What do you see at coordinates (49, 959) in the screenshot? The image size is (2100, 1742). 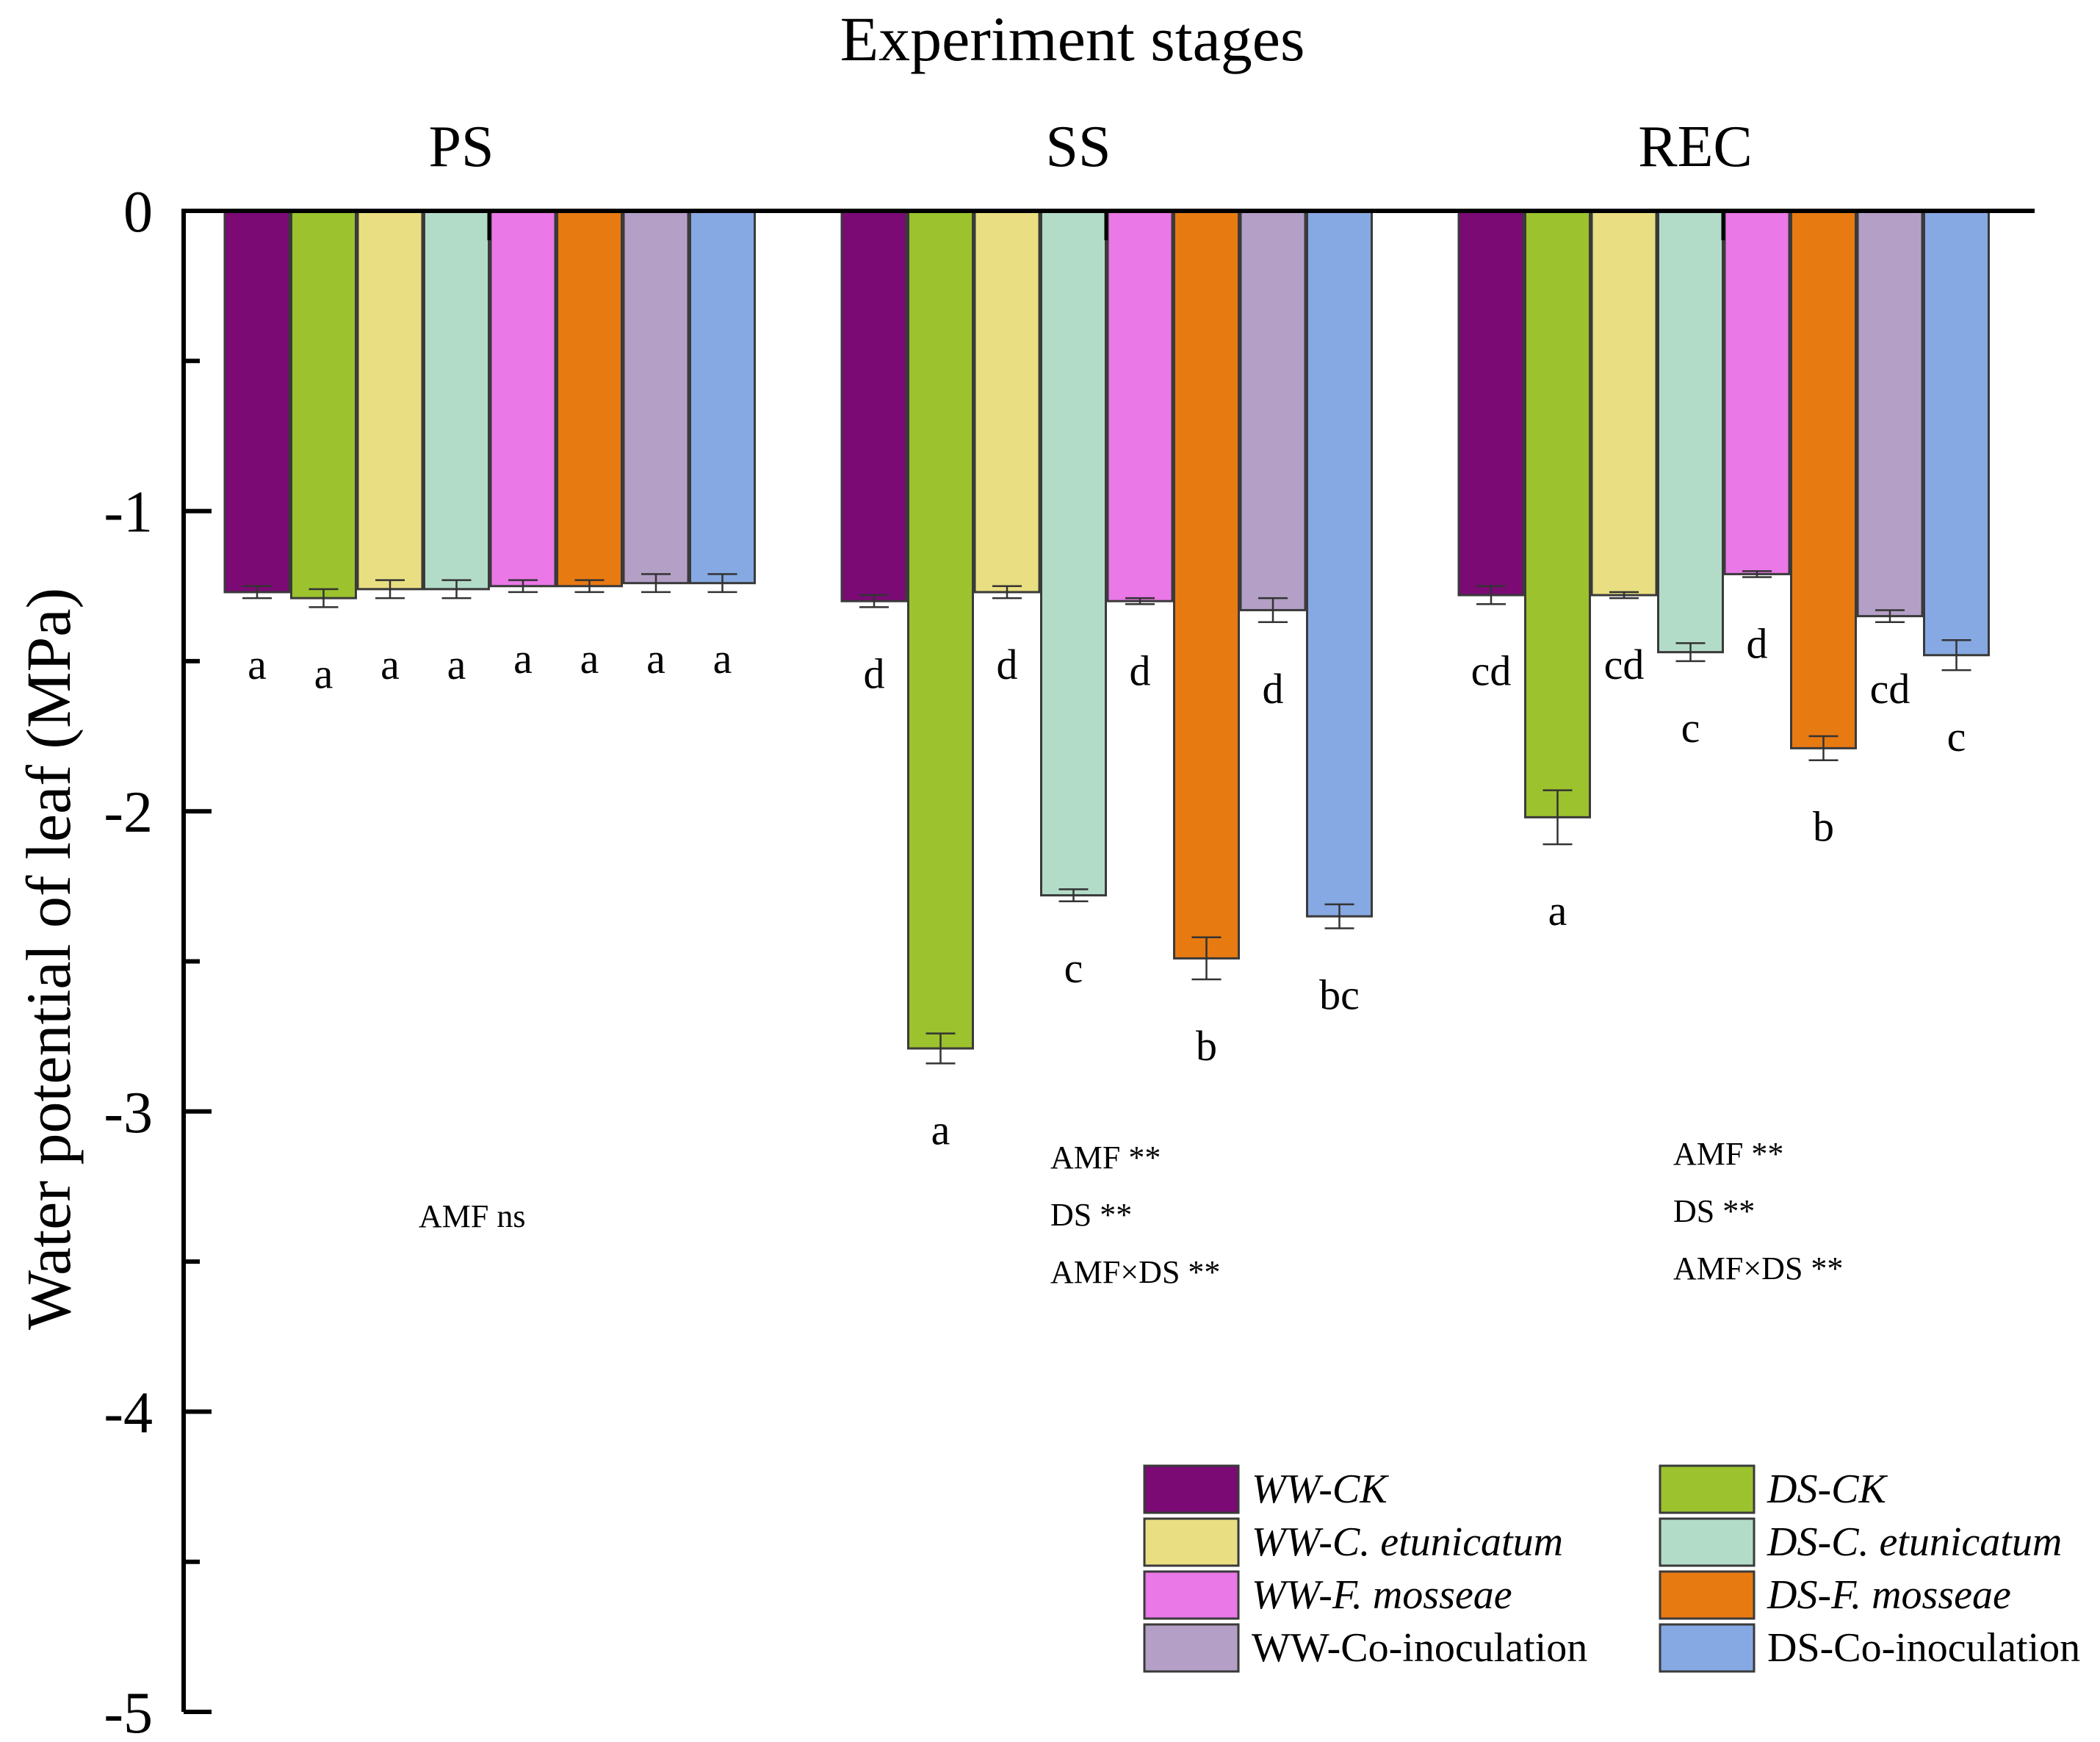 I see `y-axis-label: Water potential of leaf (MPa)` at bounding box center [49, 959].